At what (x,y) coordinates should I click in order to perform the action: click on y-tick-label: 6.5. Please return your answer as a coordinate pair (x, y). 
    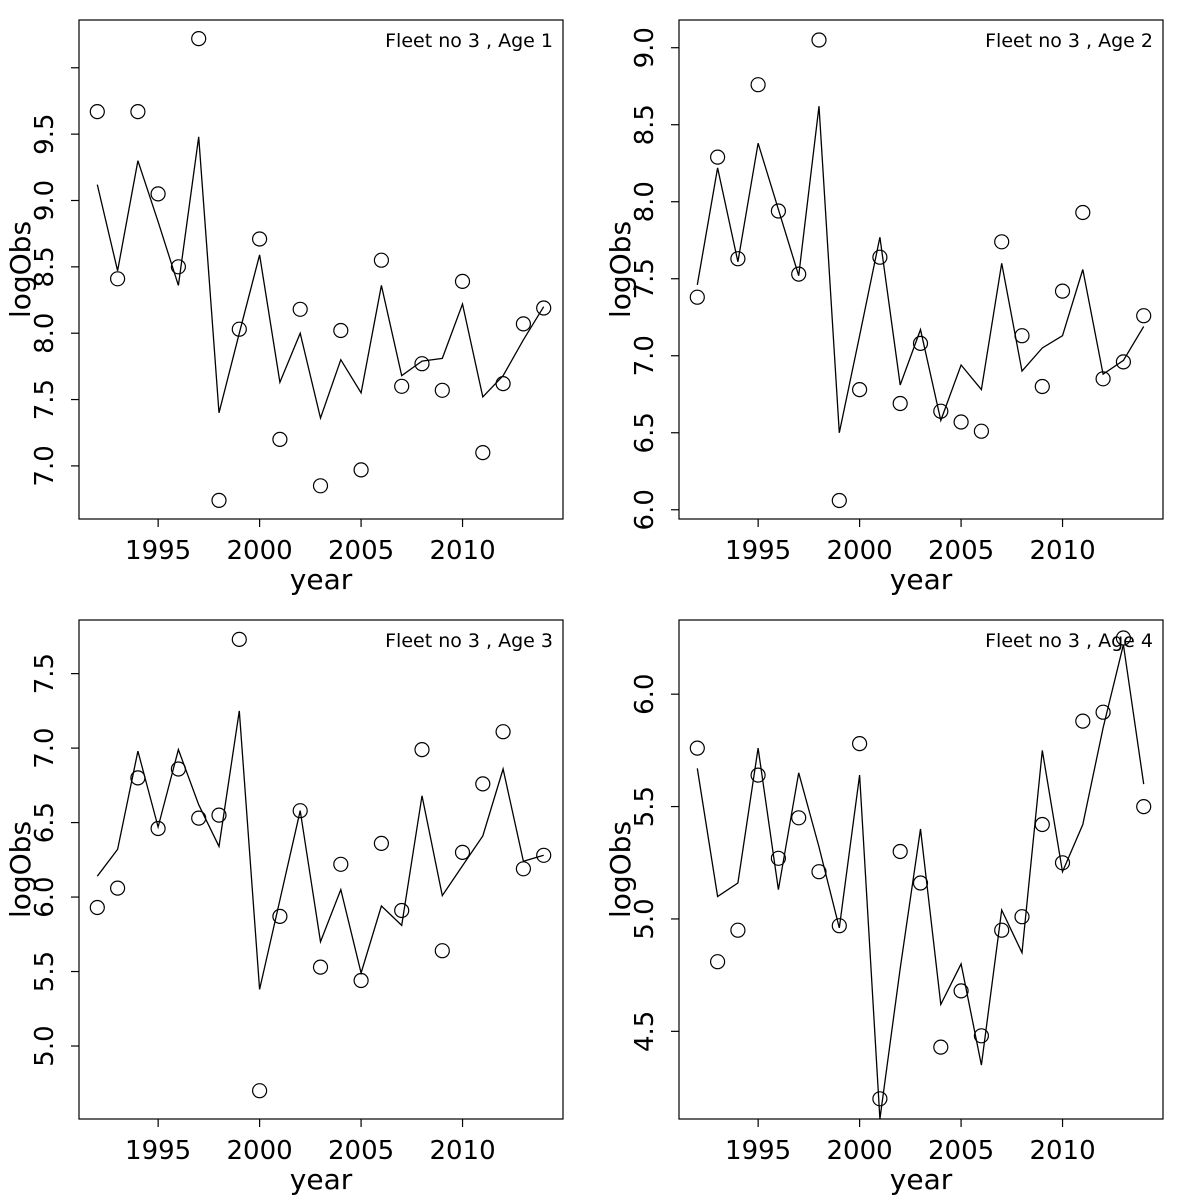
    Looking at the image, I should click on (45, 822).